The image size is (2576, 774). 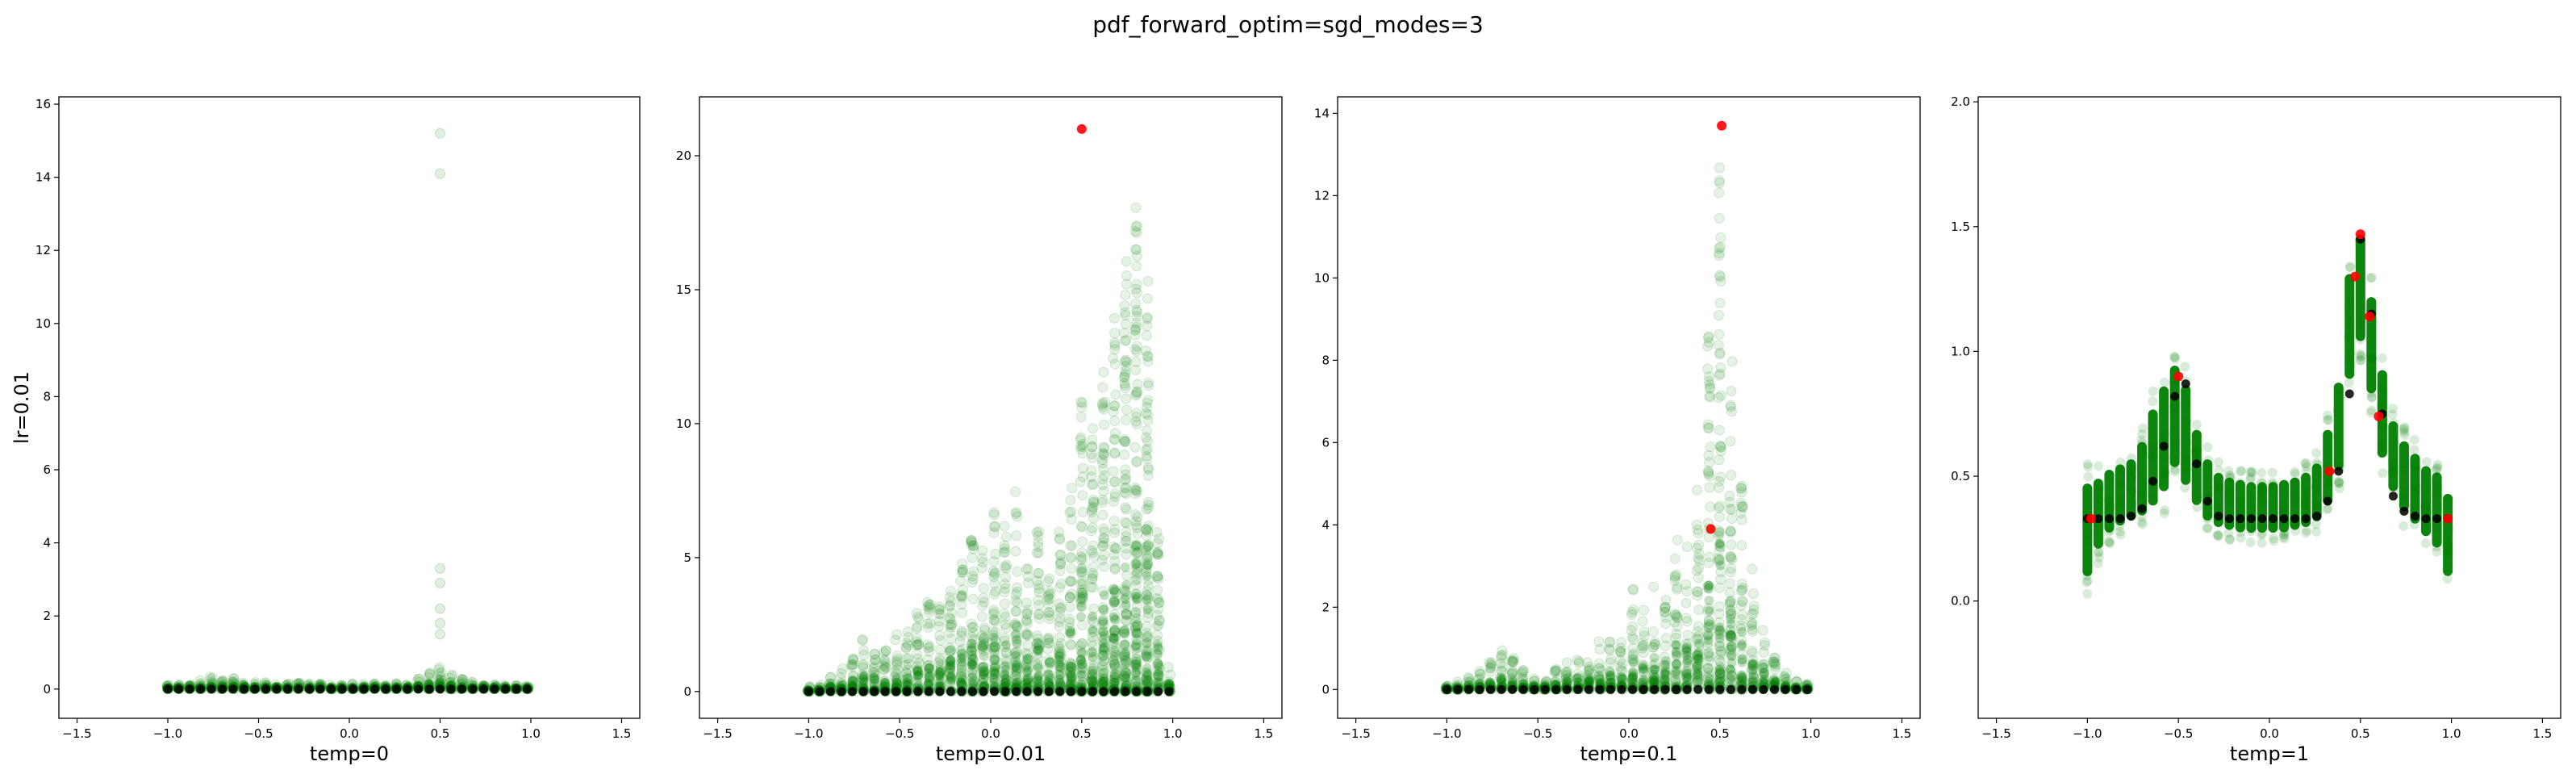 What do you see at coordinates (1722, 125) in the screenshot?
I see `highlight-point` at bounding box center [1722, 125].